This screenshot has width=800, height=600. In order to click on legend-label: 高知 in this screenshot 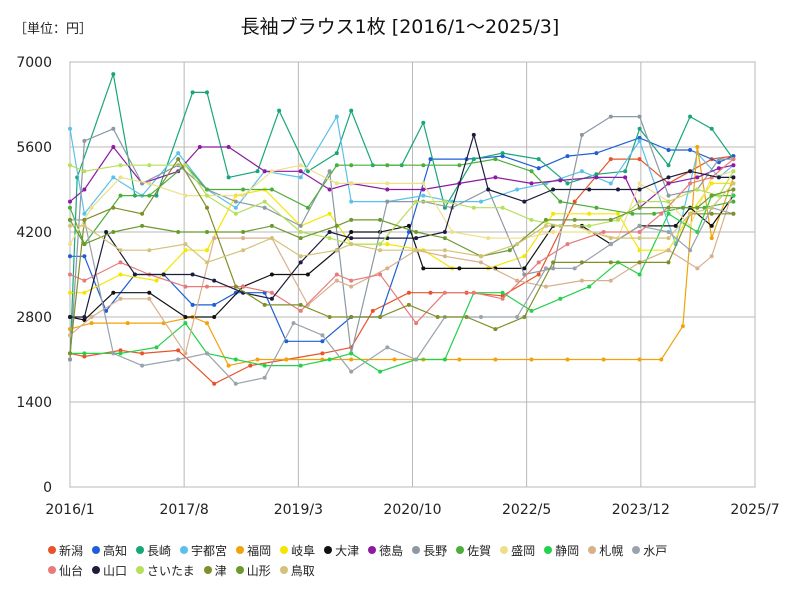, I will do `click(115, 550)`.